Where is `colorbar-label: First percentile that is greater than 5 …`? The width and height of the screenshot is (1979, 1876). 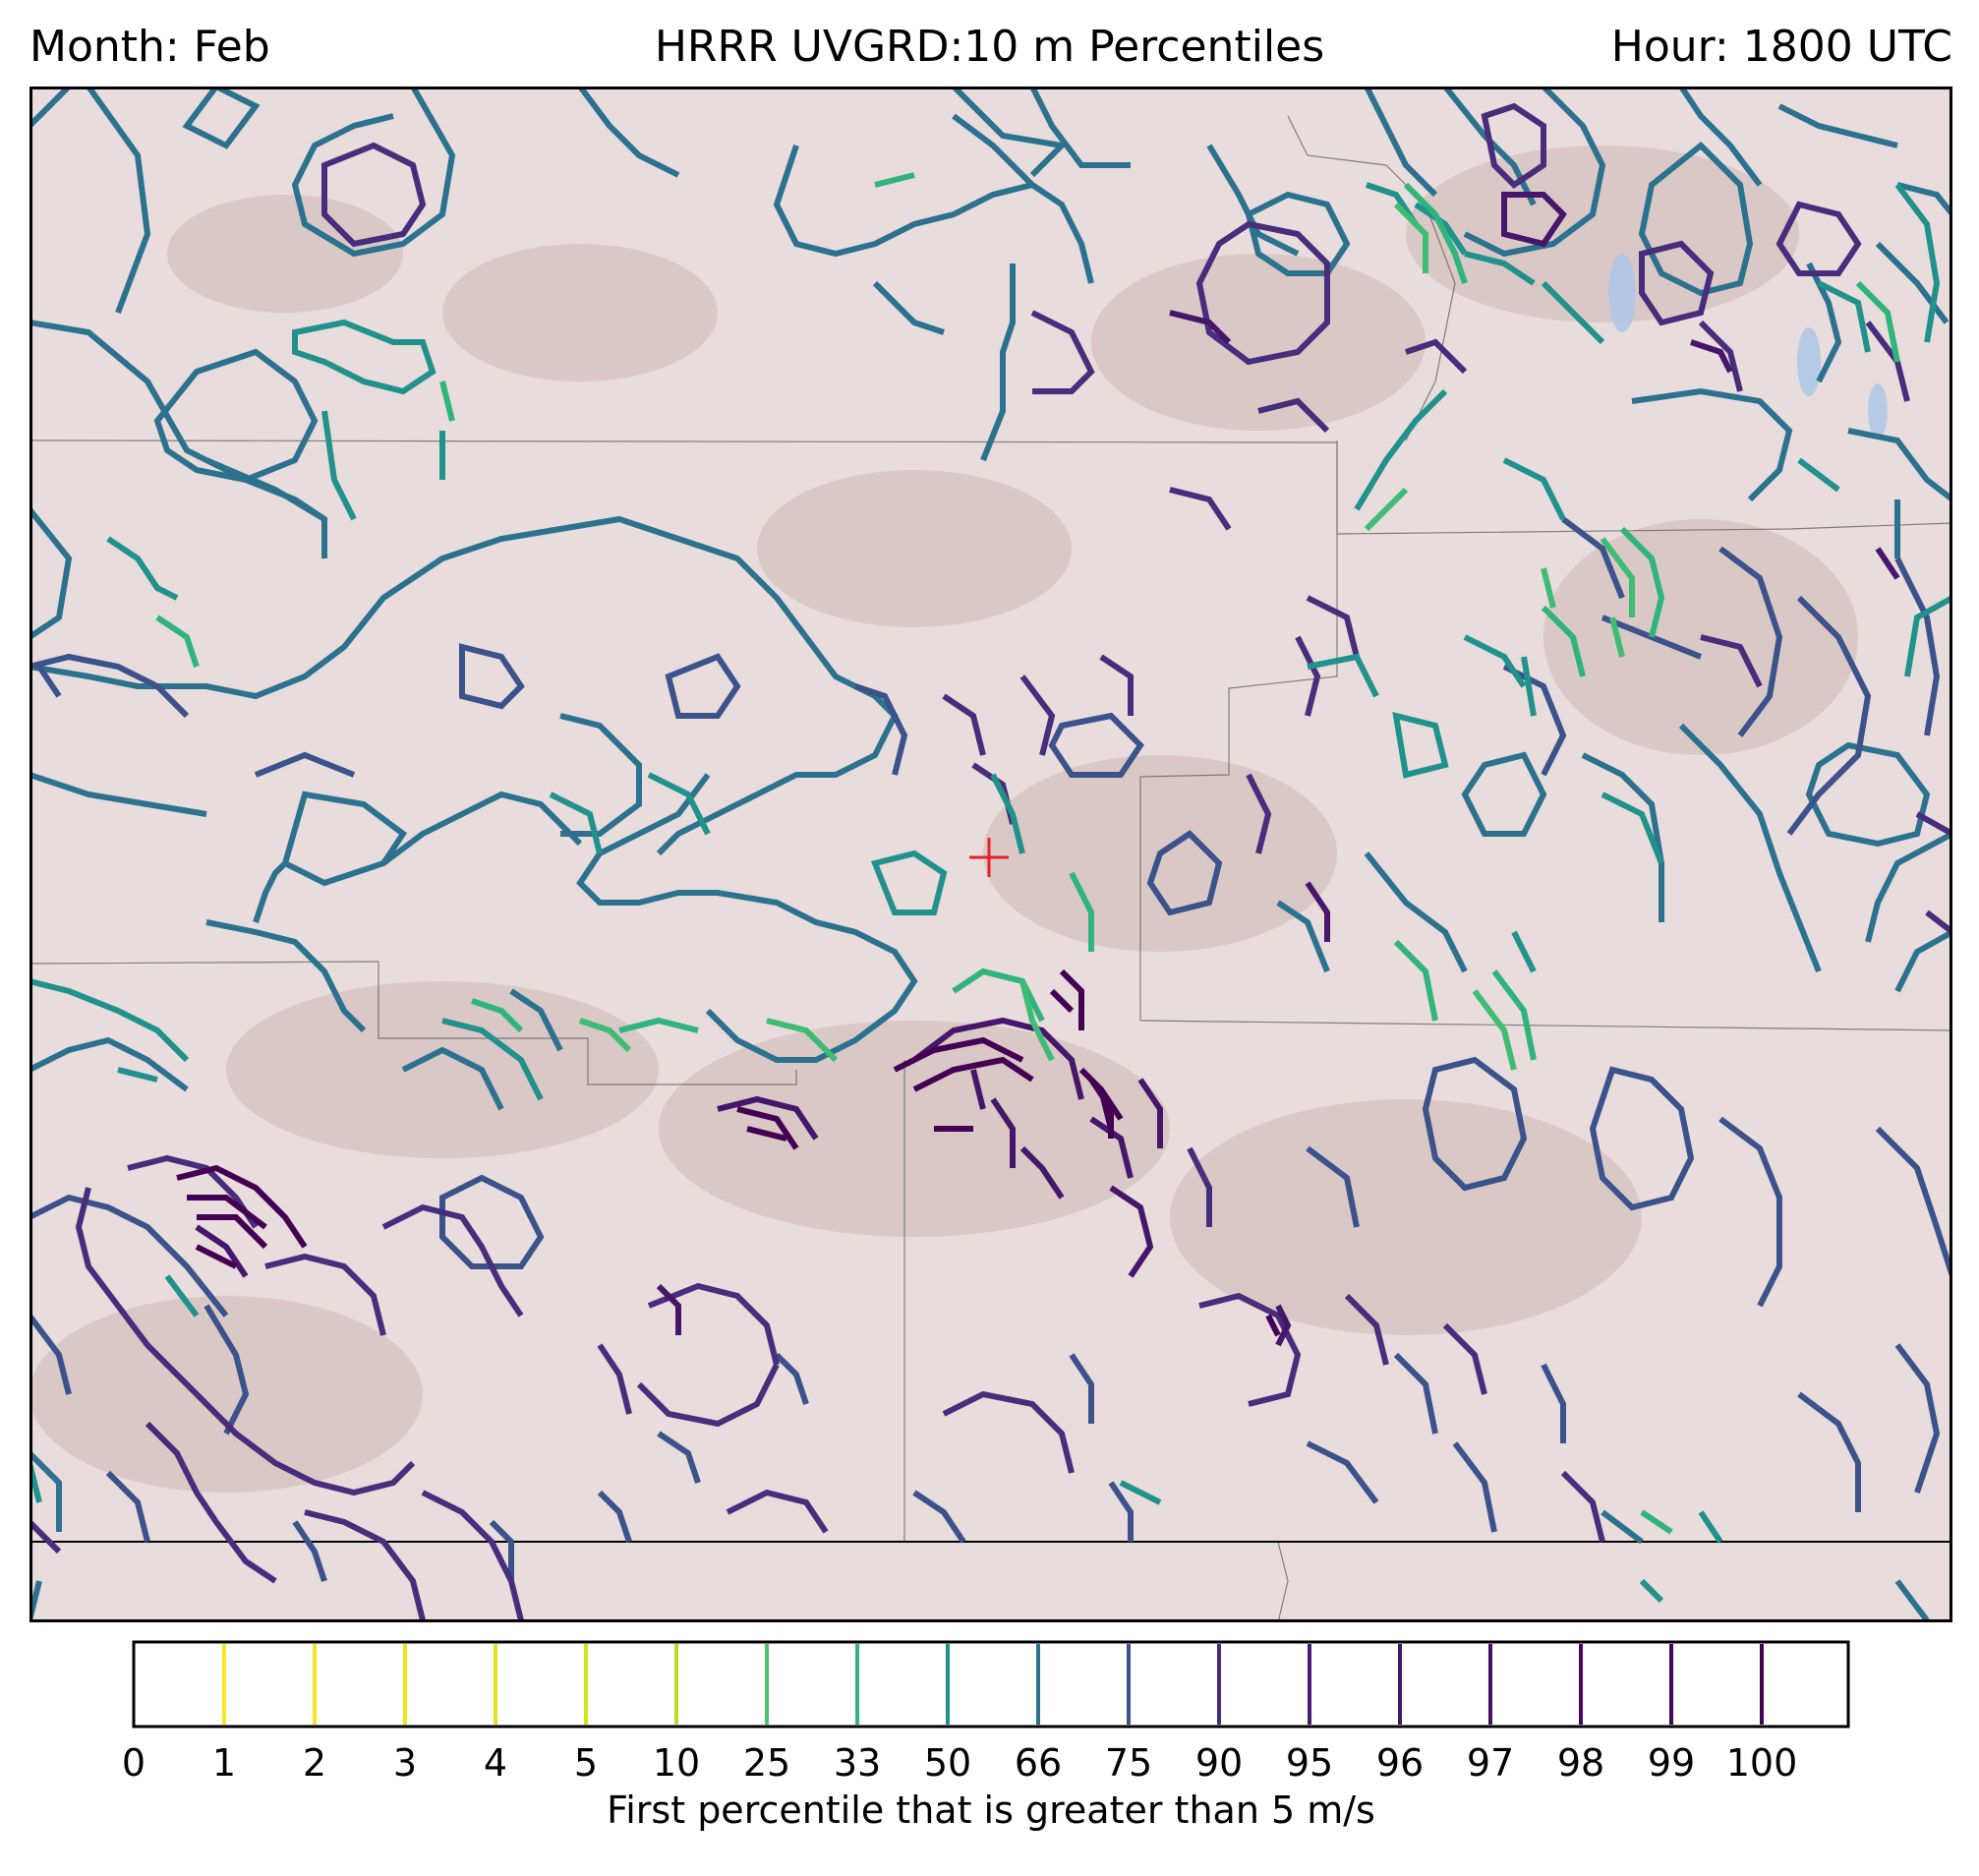 colorbar-label: First percentile that is greater than 5 … is located at coordinates (991, 1810).